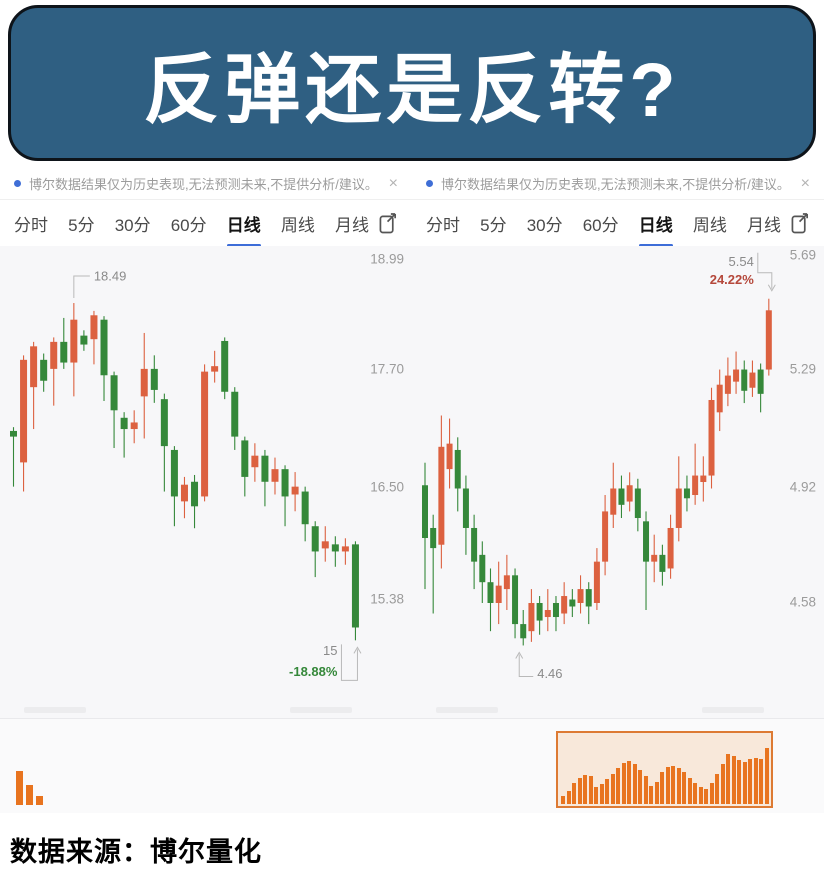 The image size is (824, 882). What do you see at coordinates (618, 718) in the screenshot?
I see `divider` at bounding box center [618, 718].